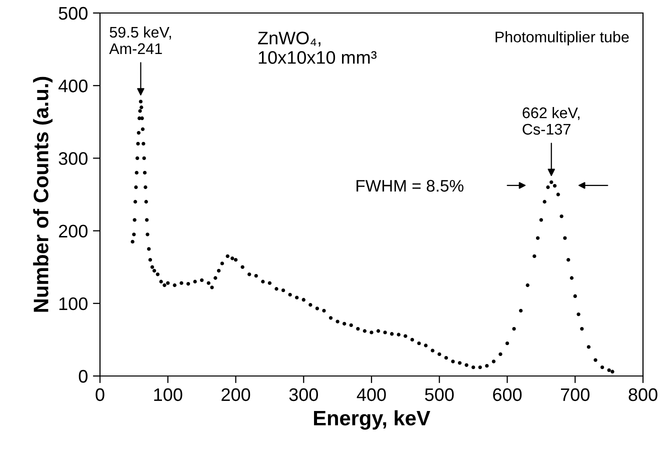 The height and width of the screenshot is (449, 663). I want to click on annotation: 662 keV, Cs-137, so click(551, 121).